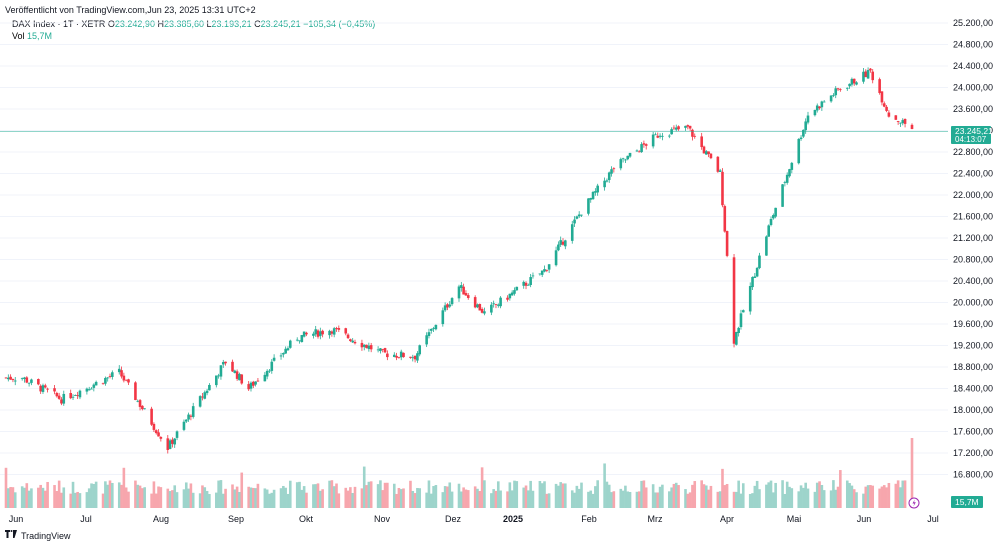 This screenshot has width=1000, height=546. I want to click on countdown-value: 04:13:07, so click(971, 139).